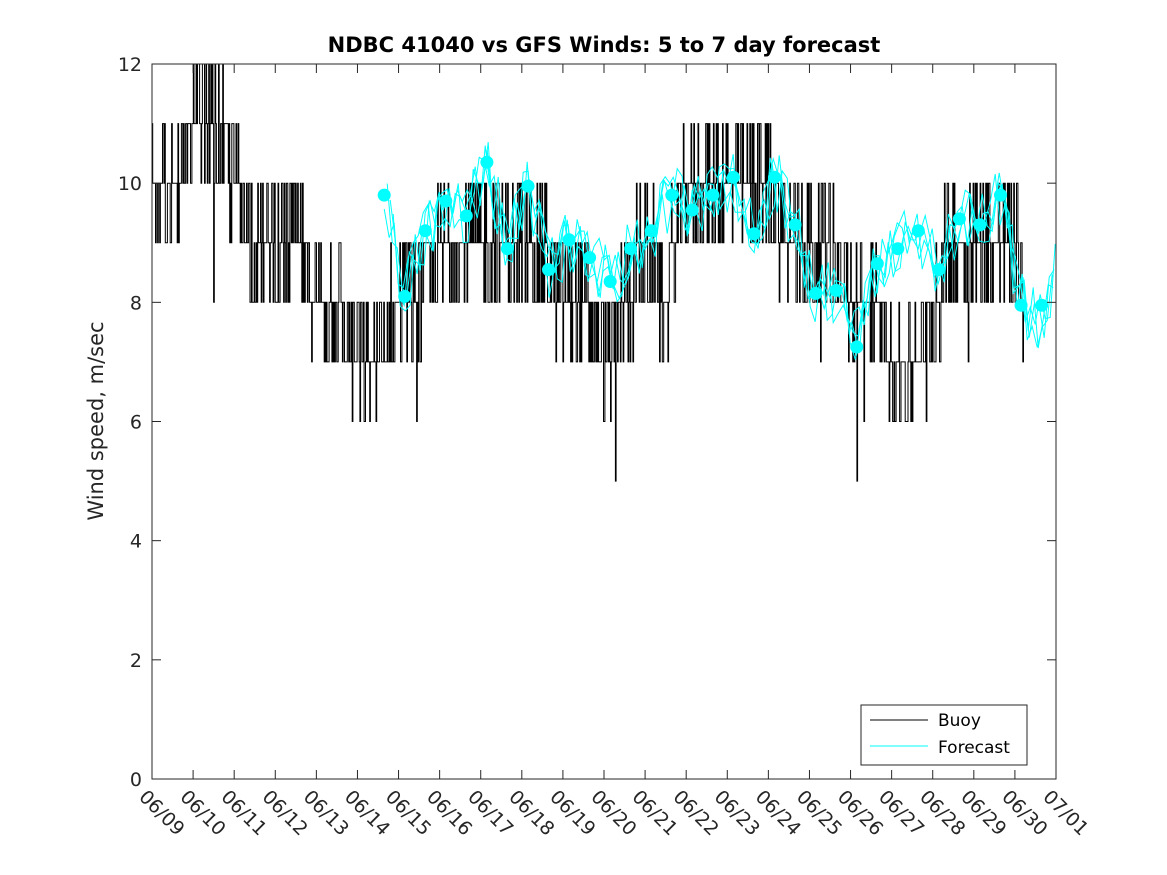  I want to click on y-tick-label: 4, so click(136, 542).